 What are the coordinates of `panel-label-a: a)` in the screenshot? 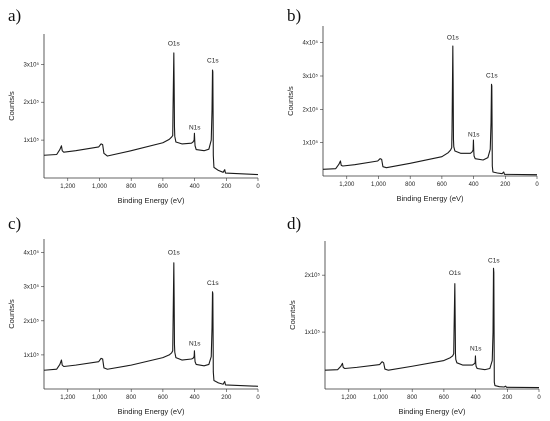 It's located at (15, 15).